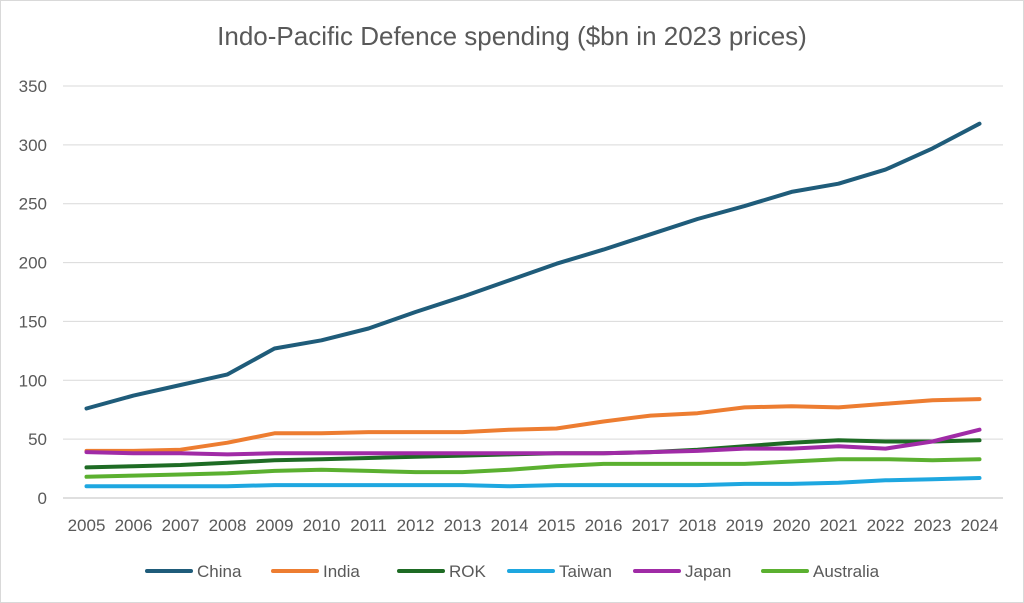 The image size is (1024, 603). Describe the element at coordinates (468, 571) in the screenshot. I see `legend-label-rok: ROK` at that location.